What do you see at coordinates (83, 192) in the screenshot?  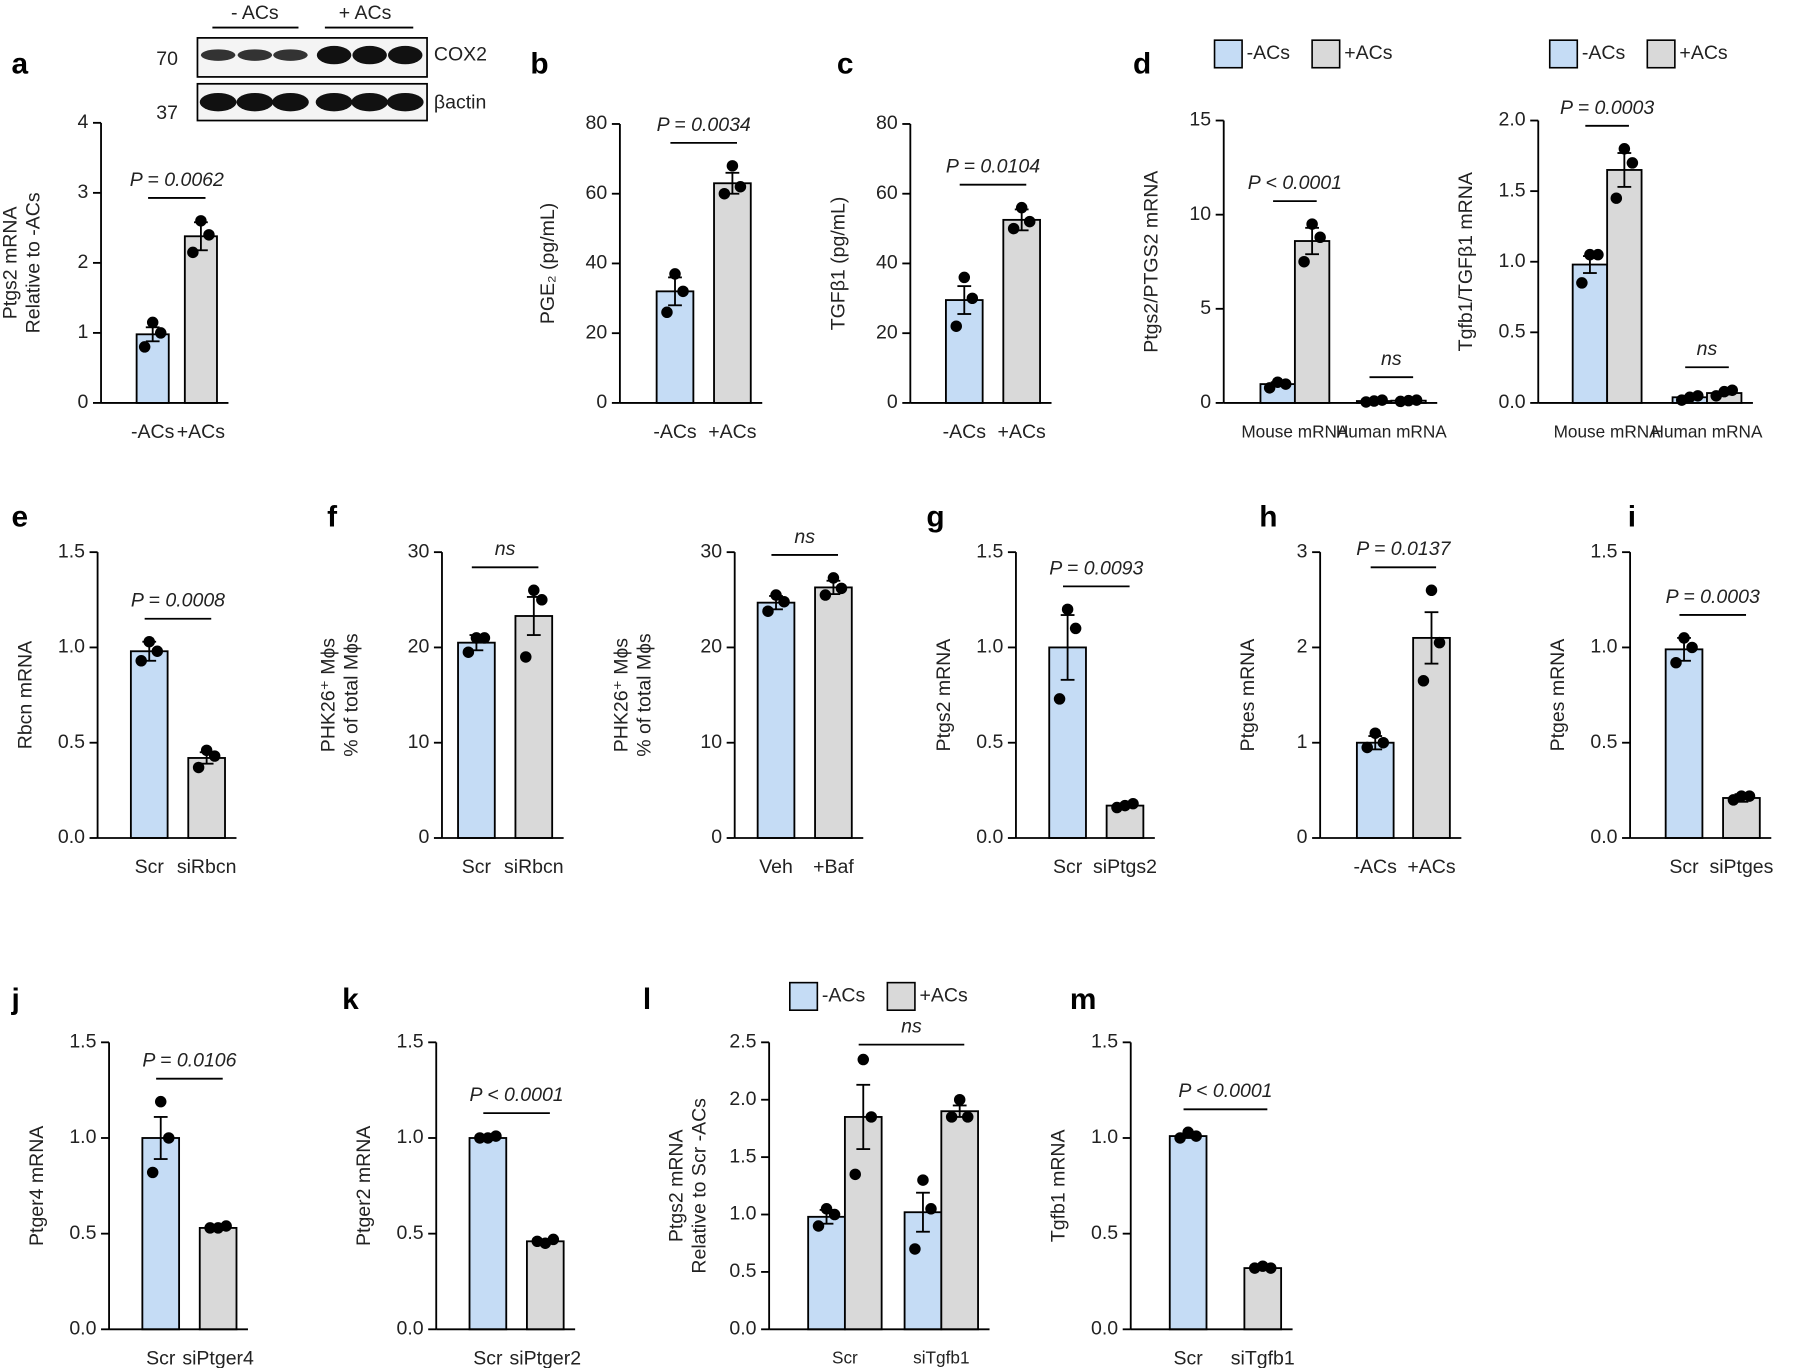 I see `y-tick-label: 3` at bounding box center [83, 192].